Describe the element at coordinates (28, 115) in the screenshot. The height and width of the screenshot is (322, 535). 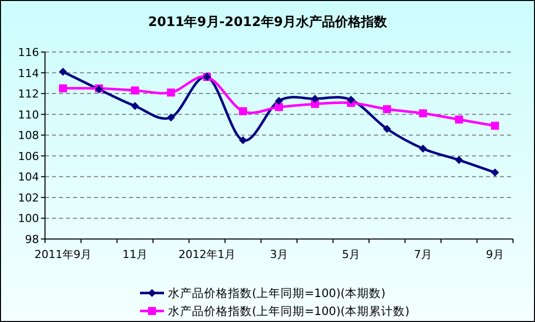
I see `y-tick-label: 110` at that location.